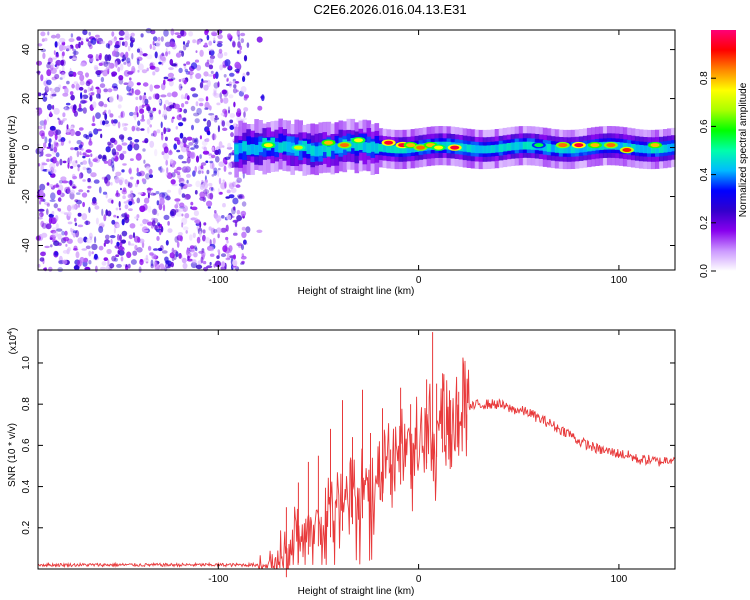 Image resolution: width=750 pixels, height=600 pixels. What do you see at coordinates (10, 333) in the screenshot?
I see `snr-multiplier-exp: 4` at bounding box center [10, 333].